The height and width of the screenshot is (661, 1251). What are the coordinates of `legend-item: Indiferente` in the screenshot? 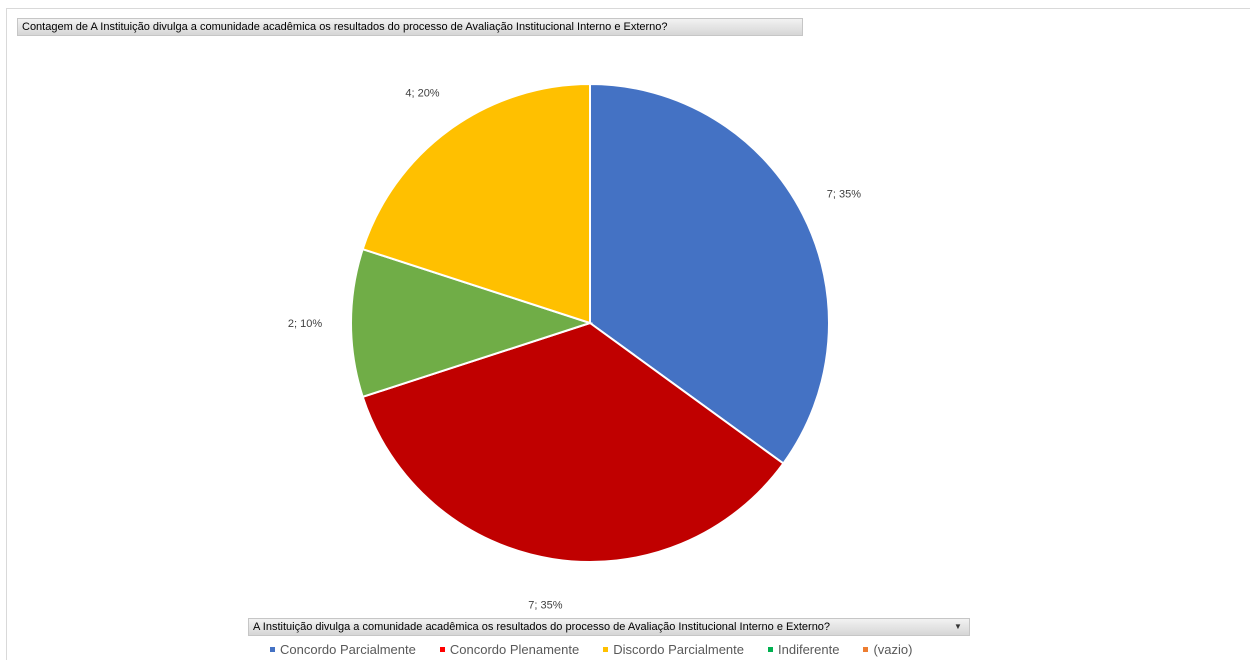 It's located at (803, 649).